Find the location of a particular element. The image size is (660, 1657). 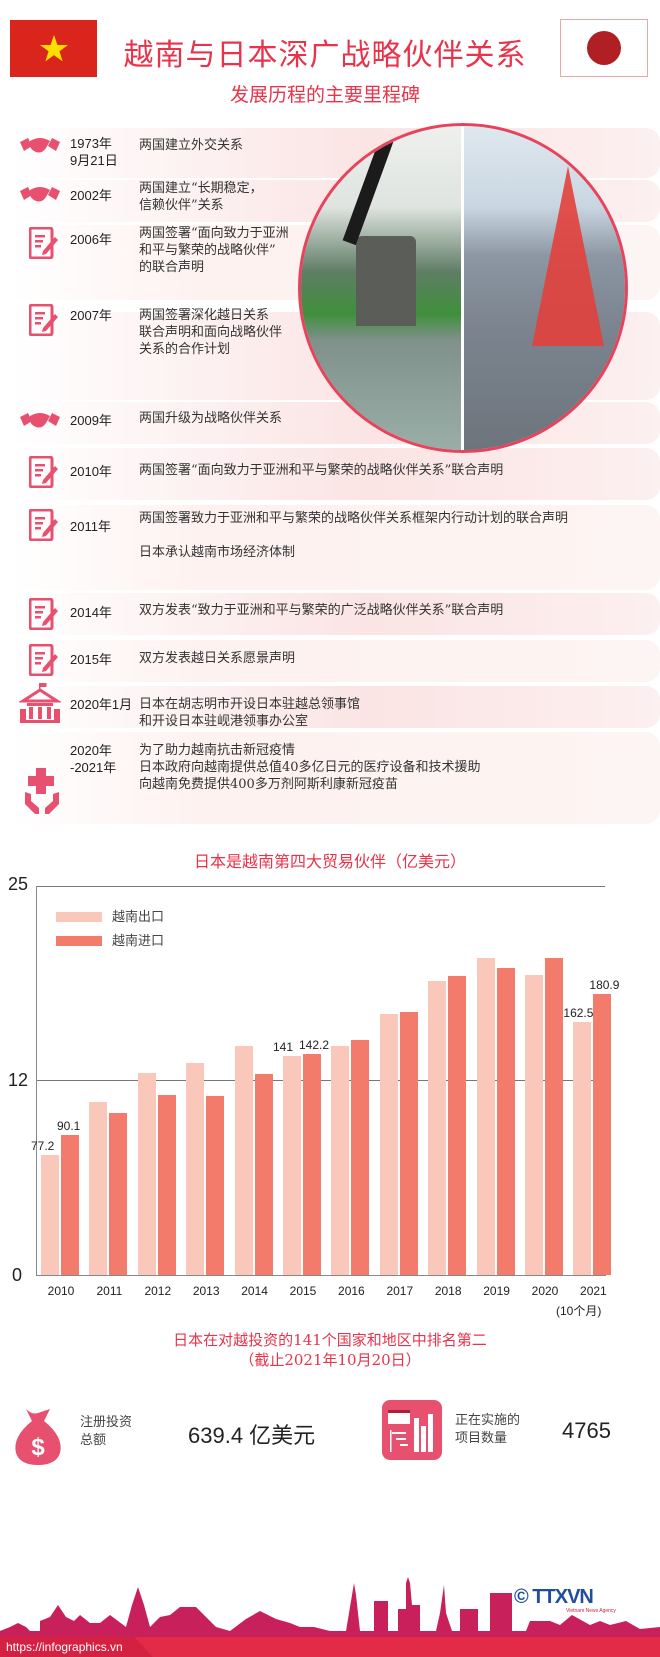

legend-swatch-export is located at coordinates (79, 917).